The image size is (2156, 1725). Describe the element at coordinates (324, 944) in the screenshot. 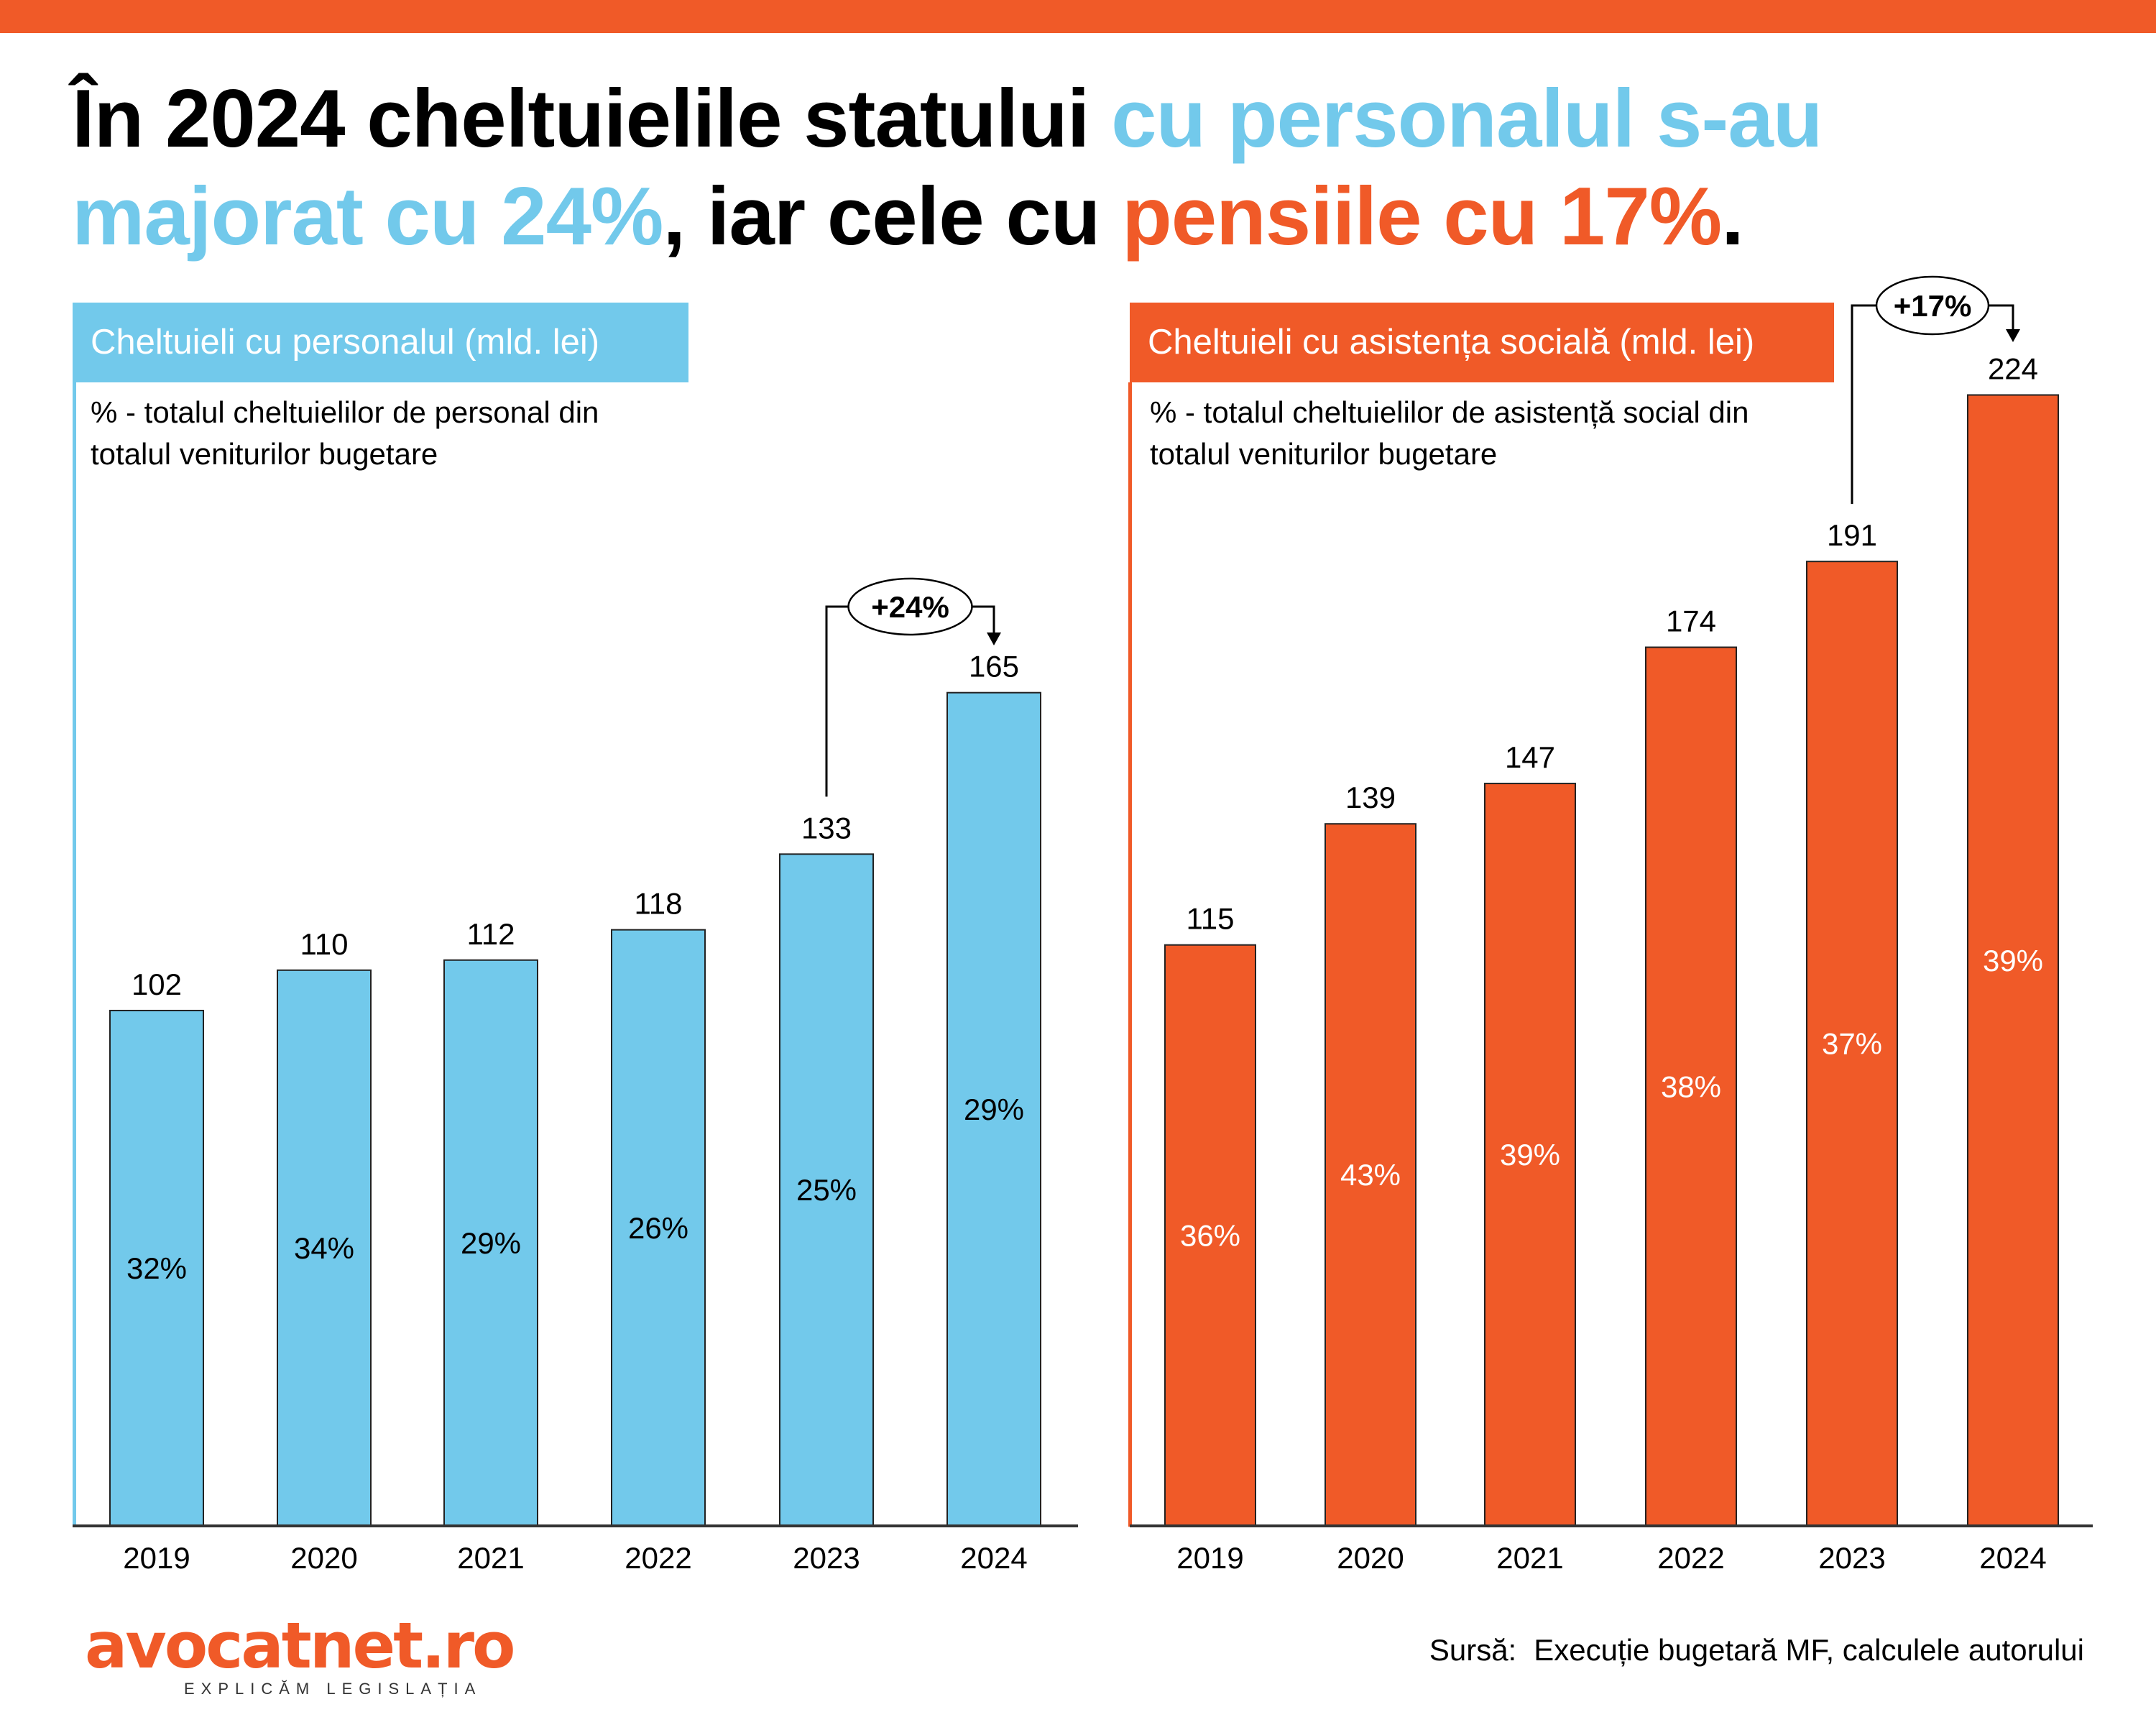

I see `value-label-personal-2020: 110` at that location.